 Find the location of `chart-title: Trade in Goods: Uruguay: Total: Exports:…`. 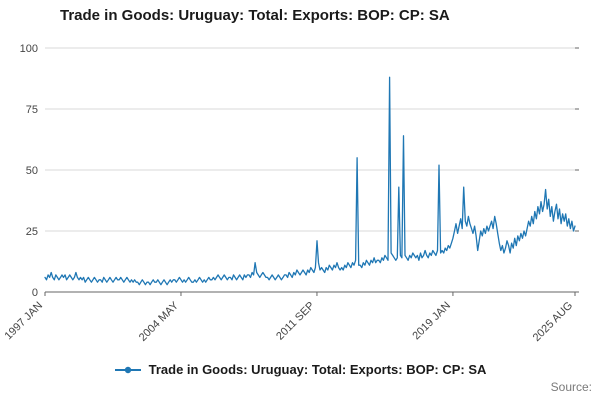

chart-title: Trade in Goods: Uruguay: Total: Exports:… is located at coordinates (255, 15).